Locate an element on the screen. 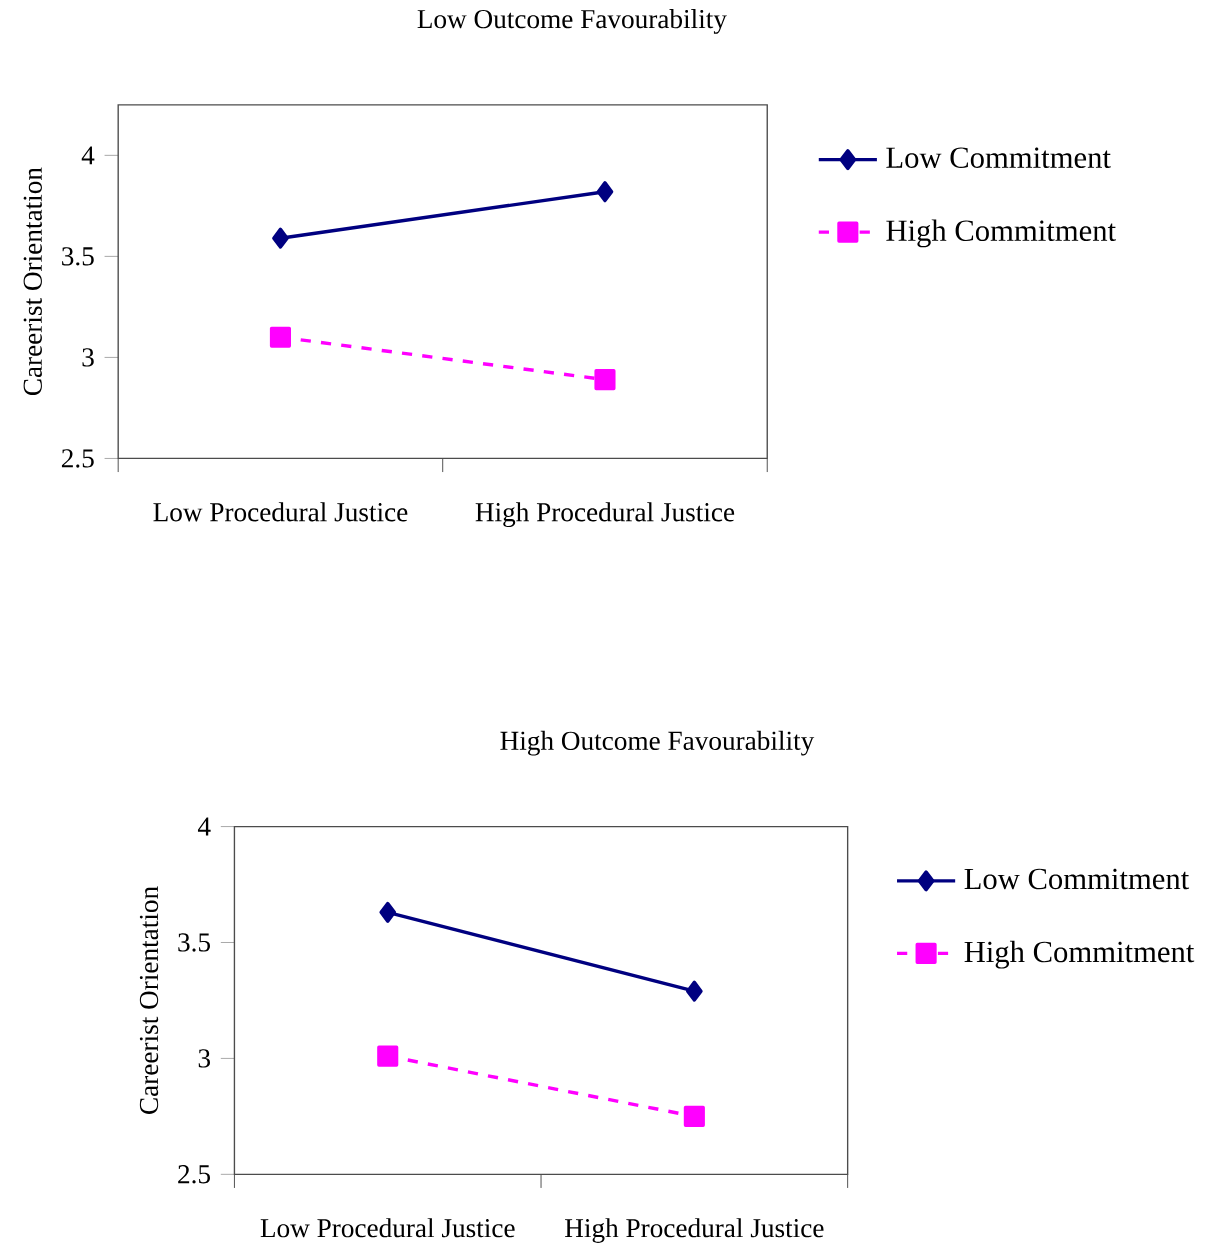 This screenshot has height=1252, width=1211. chart-title: Low Outcome Favourability is located at coordinates (572, 21).